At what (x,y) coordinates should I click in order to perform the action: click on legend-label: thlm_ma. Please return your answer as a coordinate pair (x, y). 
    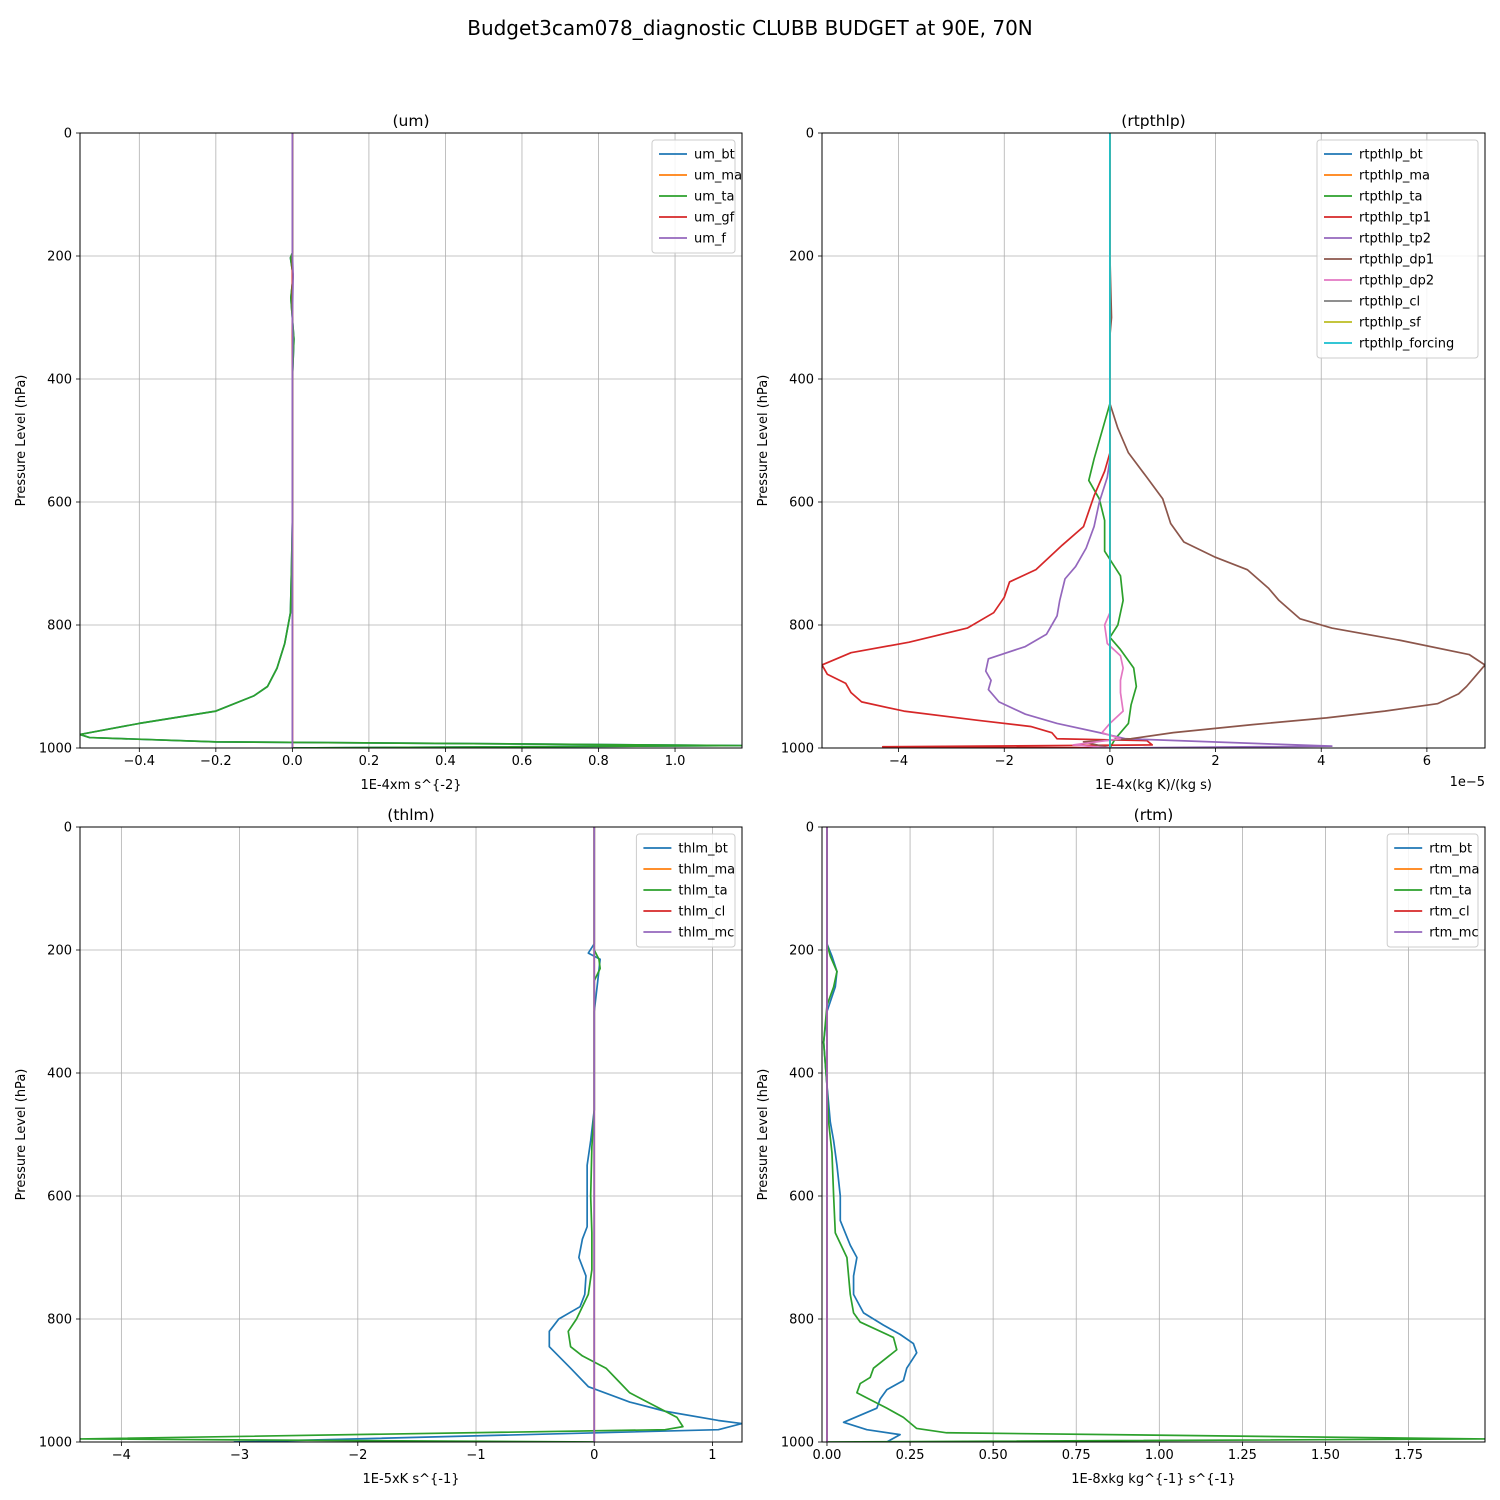
    Looking at the image, I should click on (706, 870).